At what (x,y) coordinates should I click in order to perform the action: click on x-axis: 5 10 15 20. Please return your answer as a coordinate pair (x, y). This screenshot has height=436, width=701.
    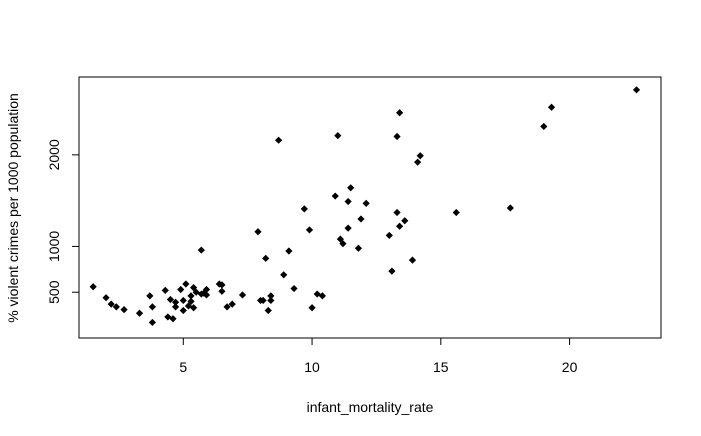
    Looking at the image, I should click on (378, 356).